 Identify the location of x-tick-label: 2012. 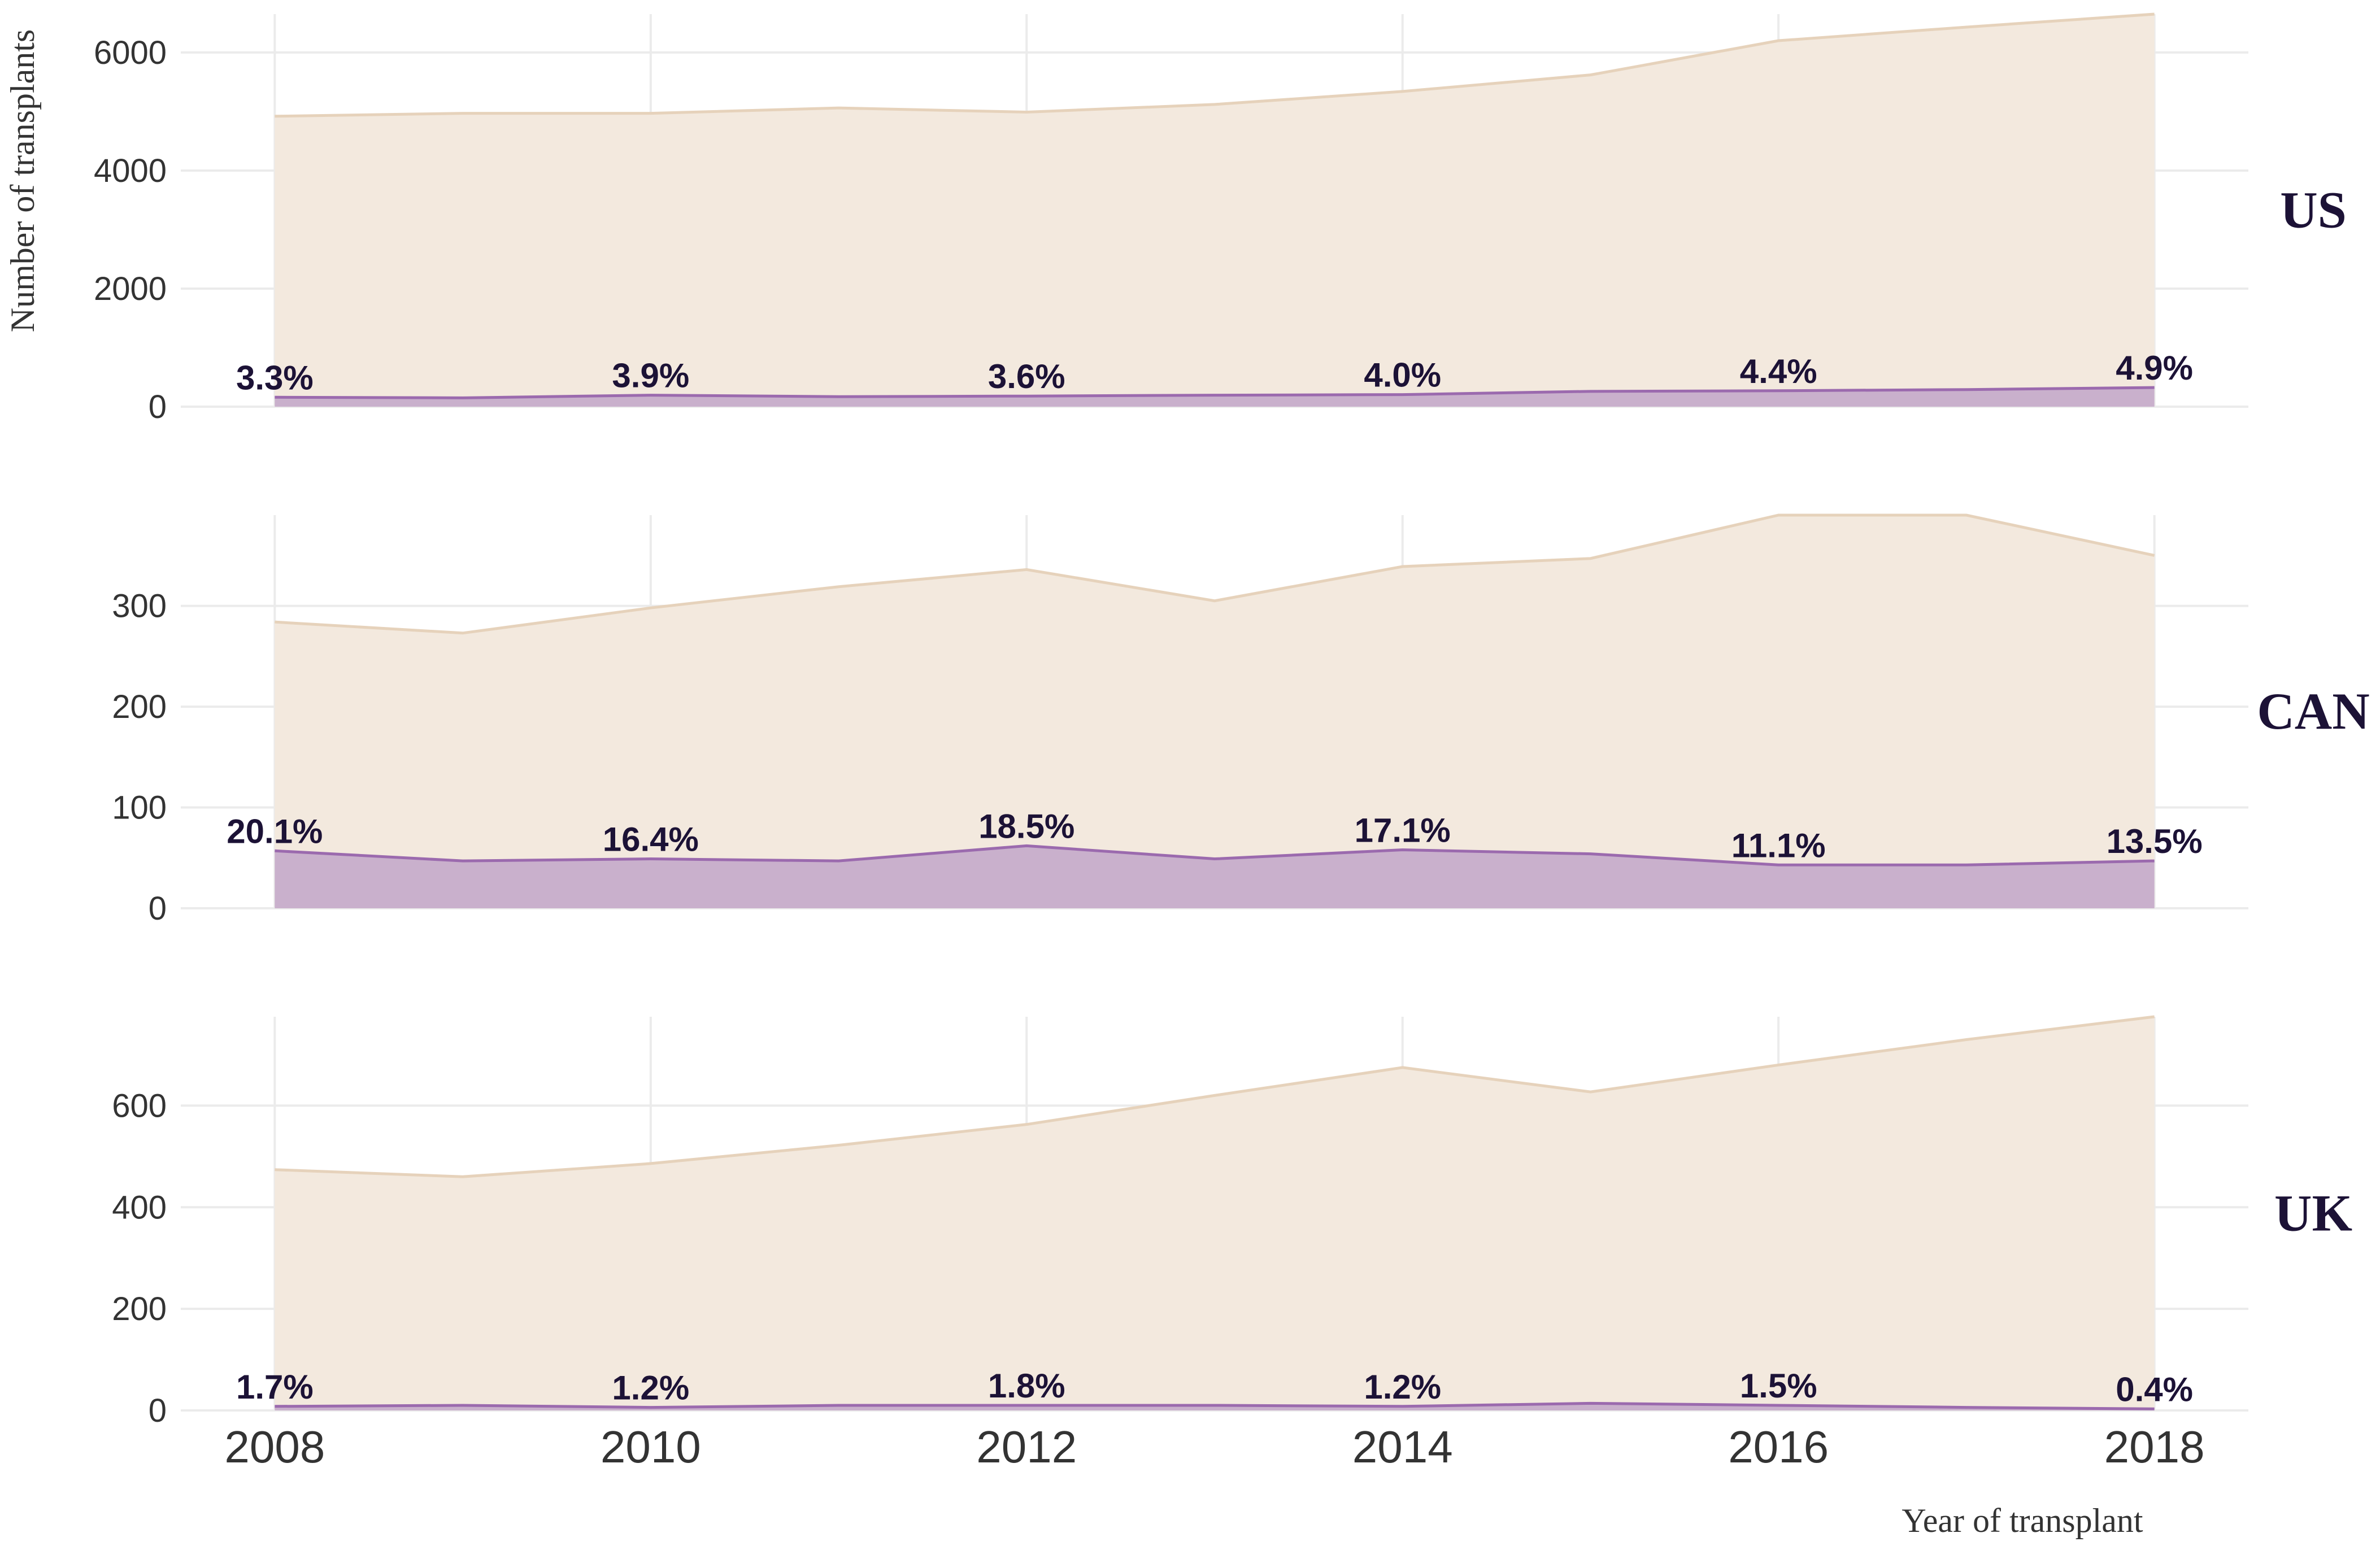
(1026, 1447).